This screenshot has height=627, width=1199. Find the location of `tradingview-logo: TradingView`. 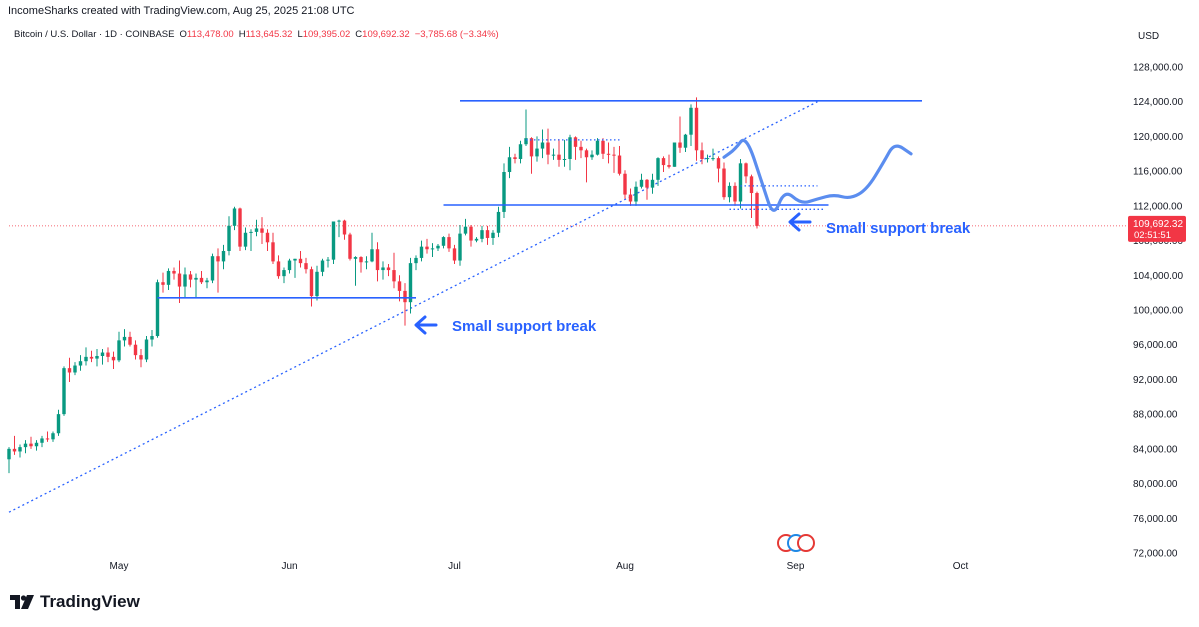

tradingview-logo: TradingView is located at coordinates (75, 602).